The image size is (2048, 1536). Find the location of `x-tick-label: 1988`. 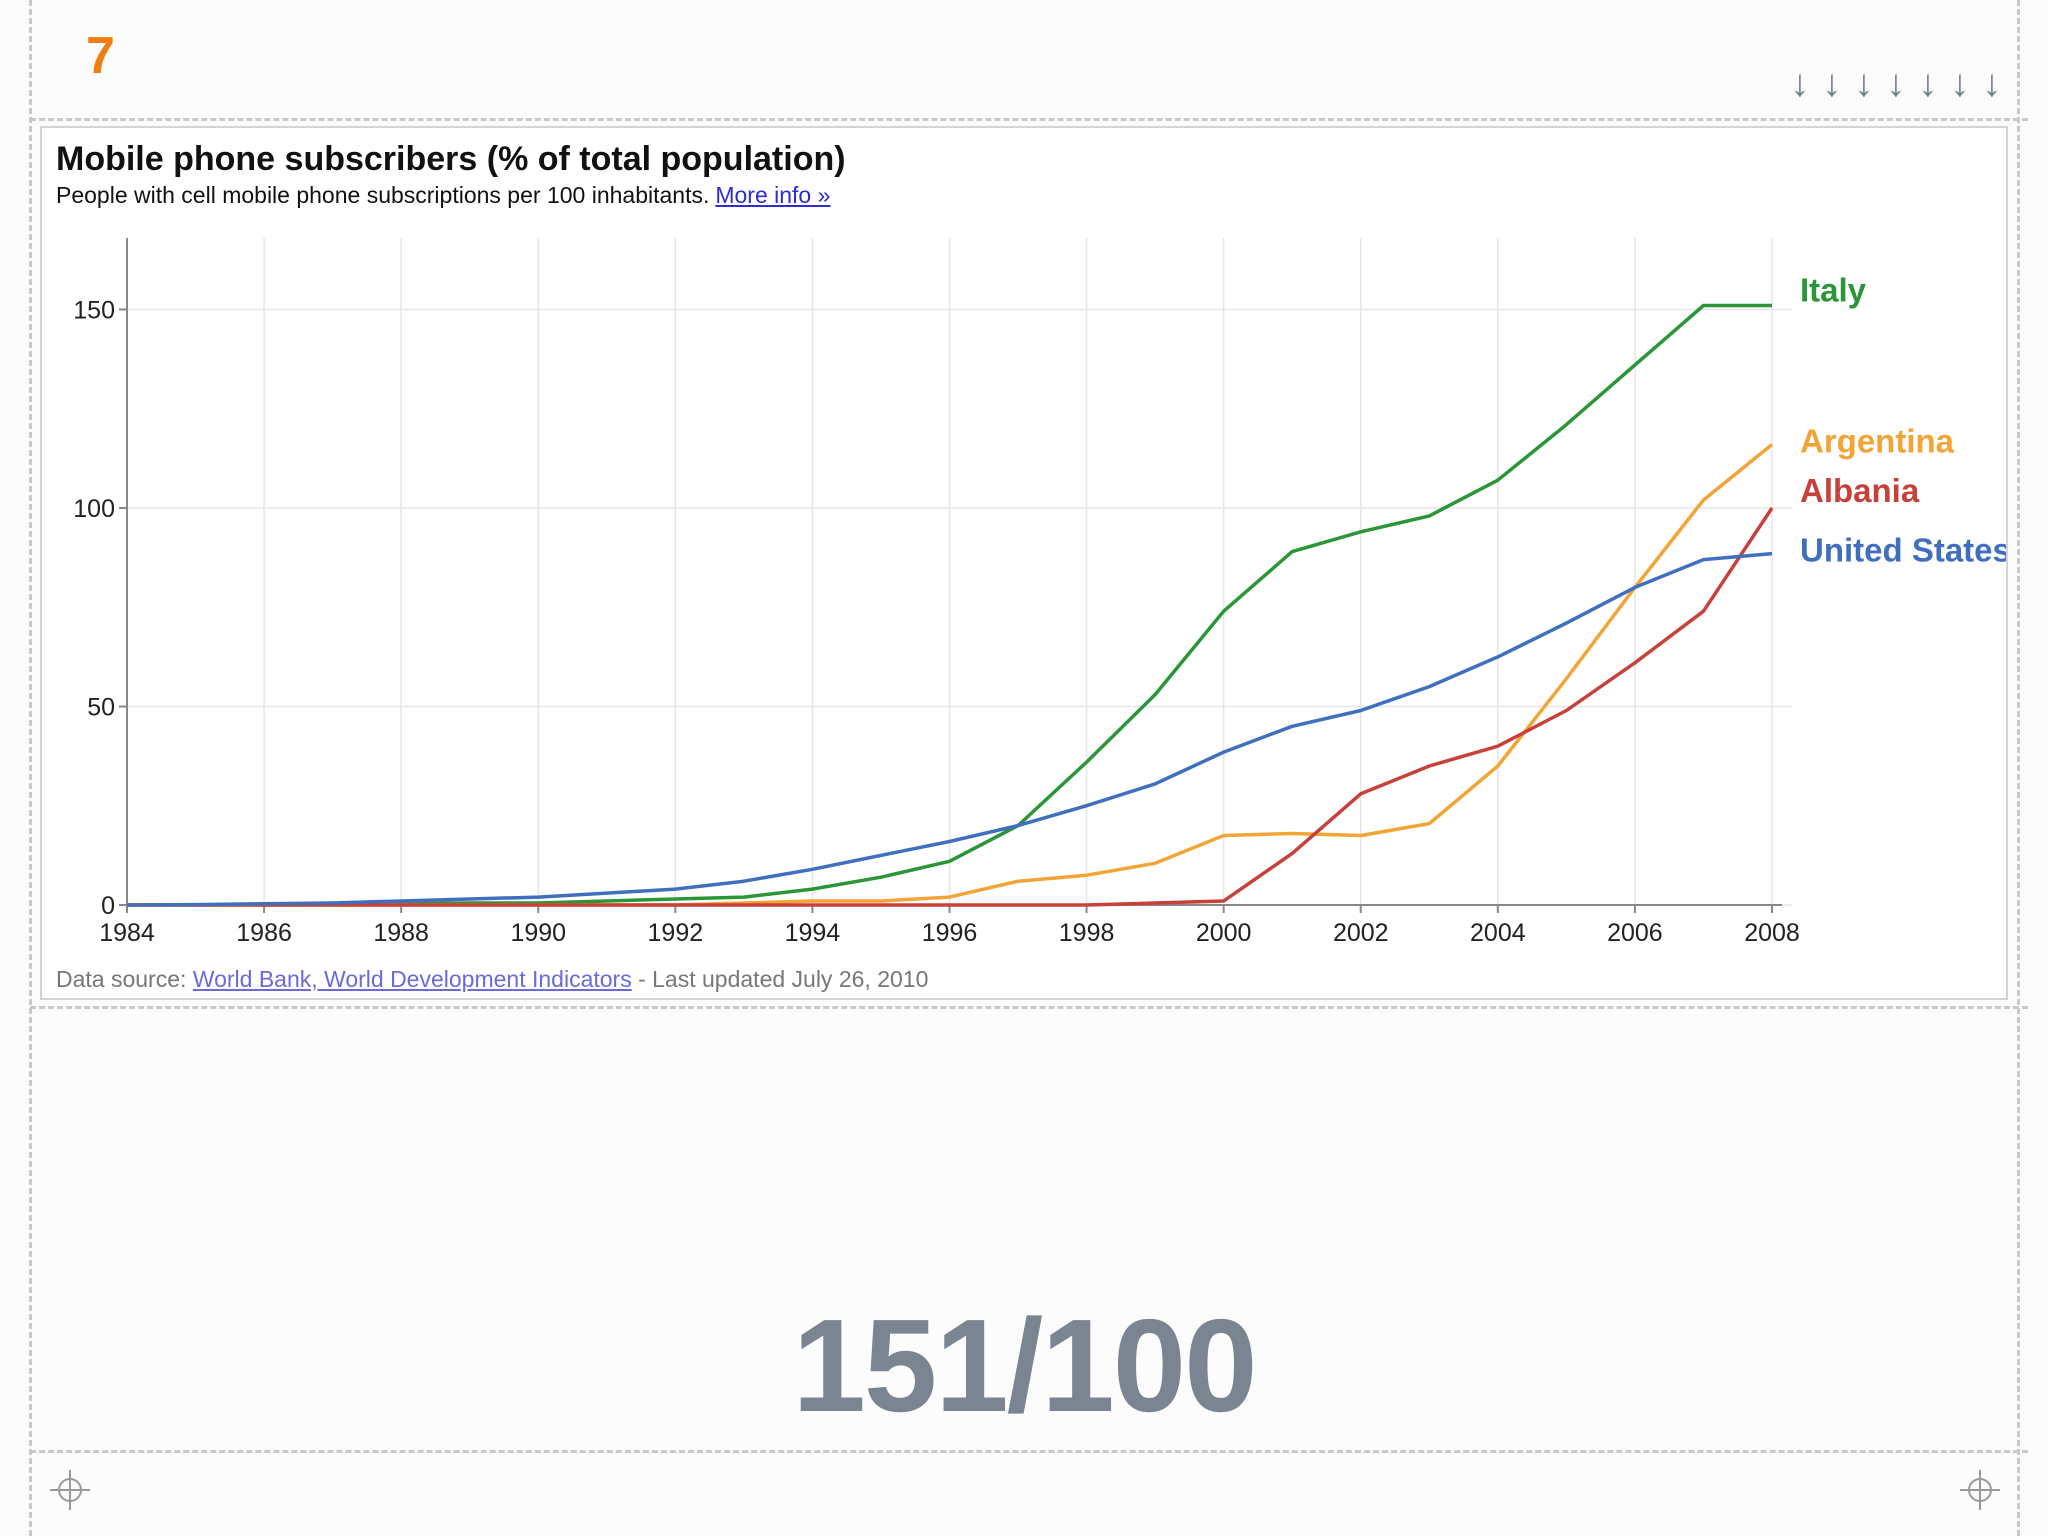

x-tick-label: 1988 is located at coordinates (401, 933).